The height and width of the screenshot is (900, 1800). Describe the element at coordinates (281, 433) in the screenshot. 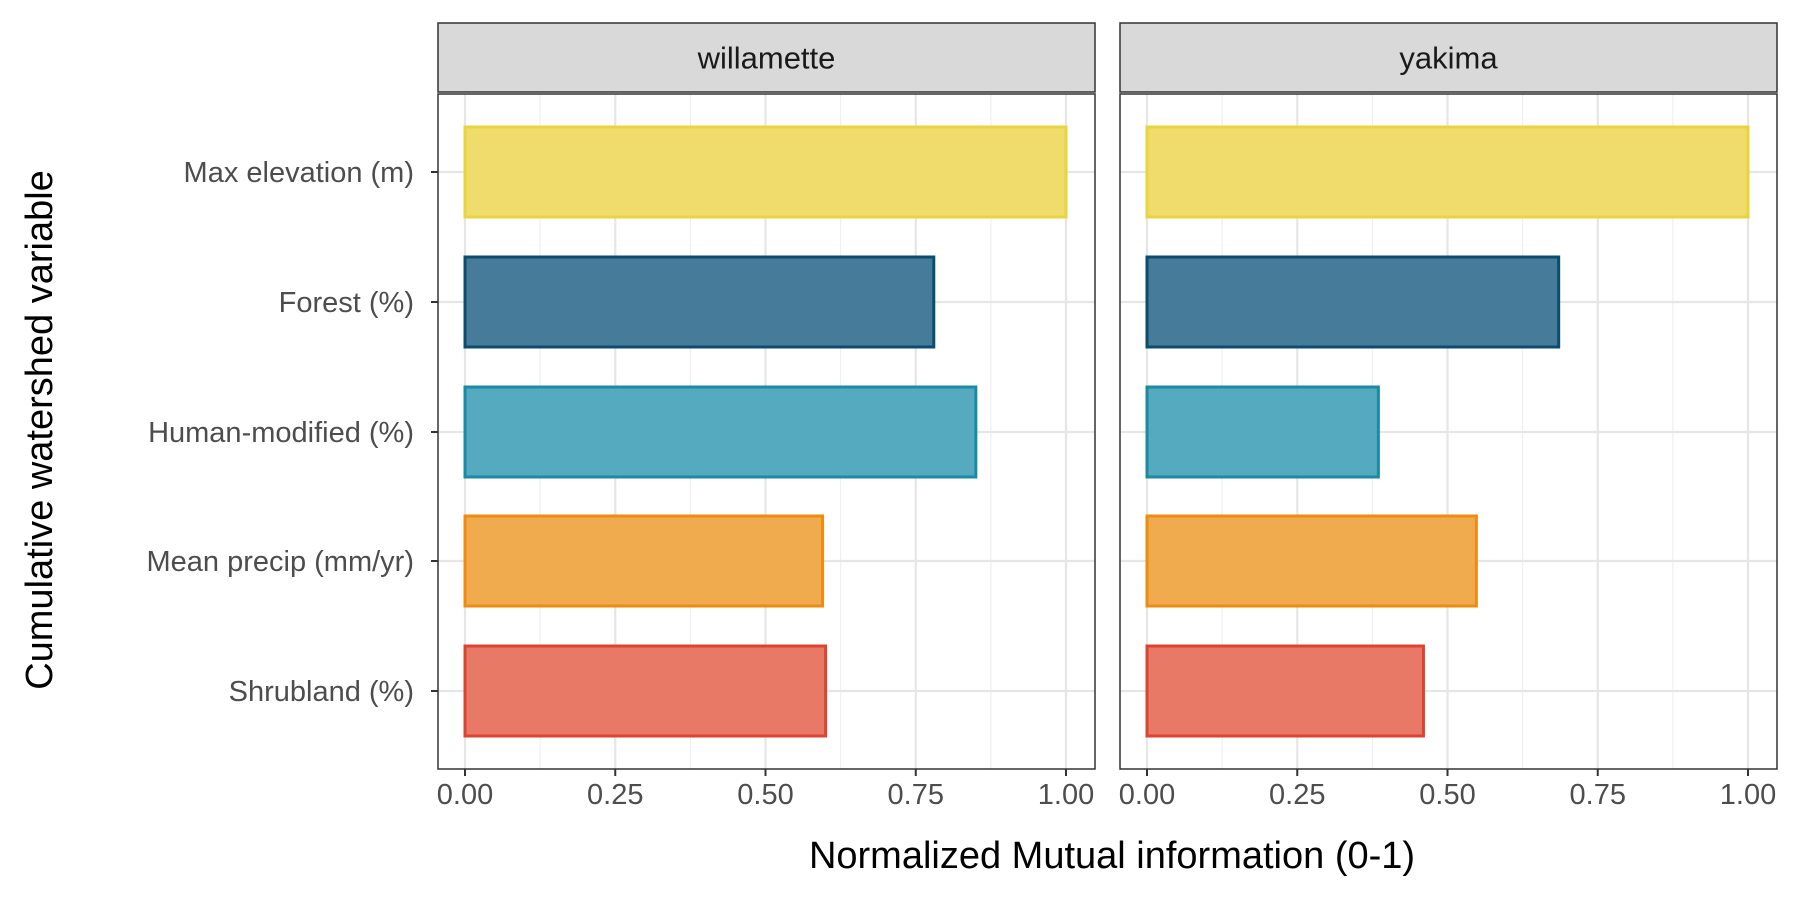

I see `y-tick-label: Human-modified (%)` at that location.